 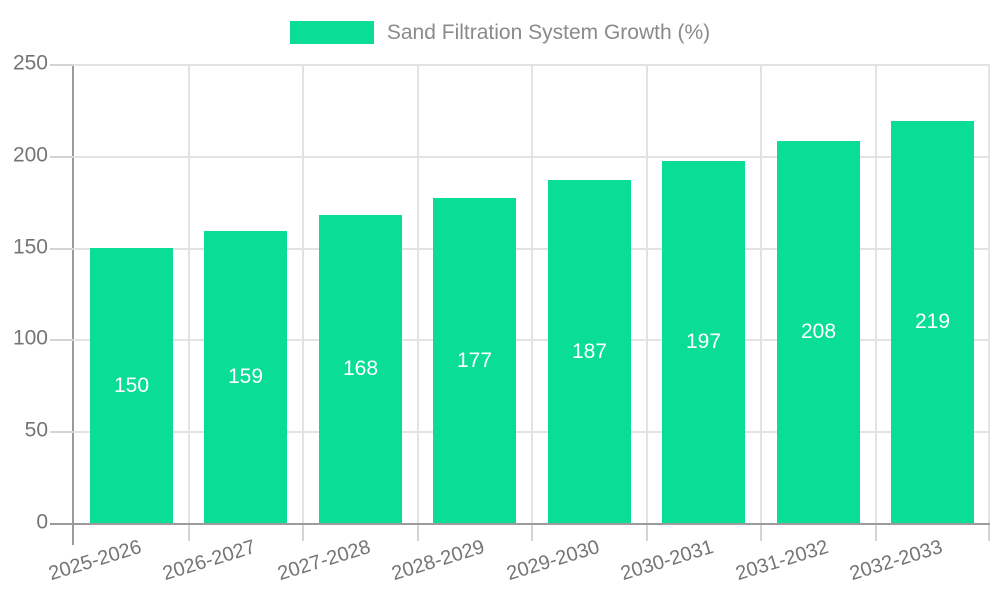 I want to click on bar-value-label: 150, so click(x=131, y=385).